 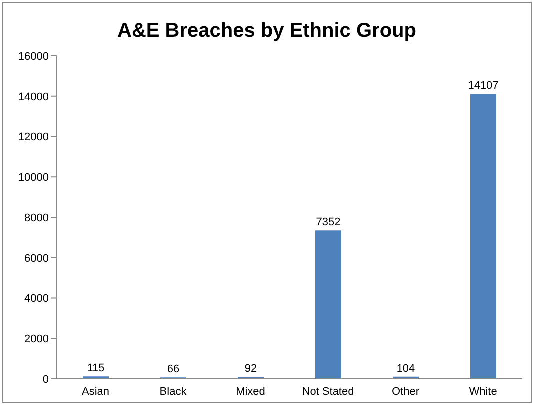 I want to click on data-label: 66, so click(x=173, y=370).